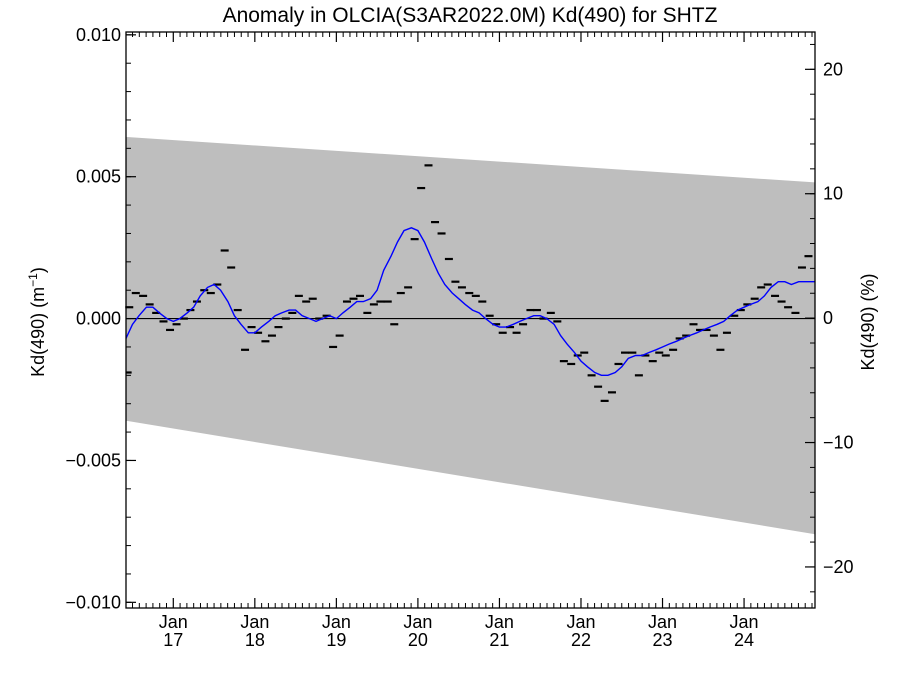  I want to click on x-tick-year-label: 20, so click(418, 640).